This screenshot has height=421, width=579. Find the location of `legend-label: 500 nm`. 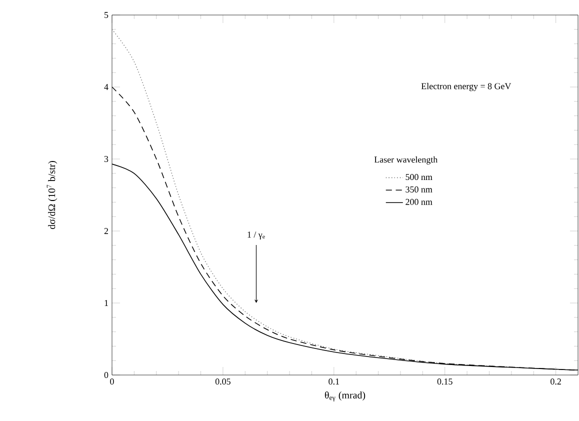

legend-label: 500 nm is located at coordinates (419, 177).